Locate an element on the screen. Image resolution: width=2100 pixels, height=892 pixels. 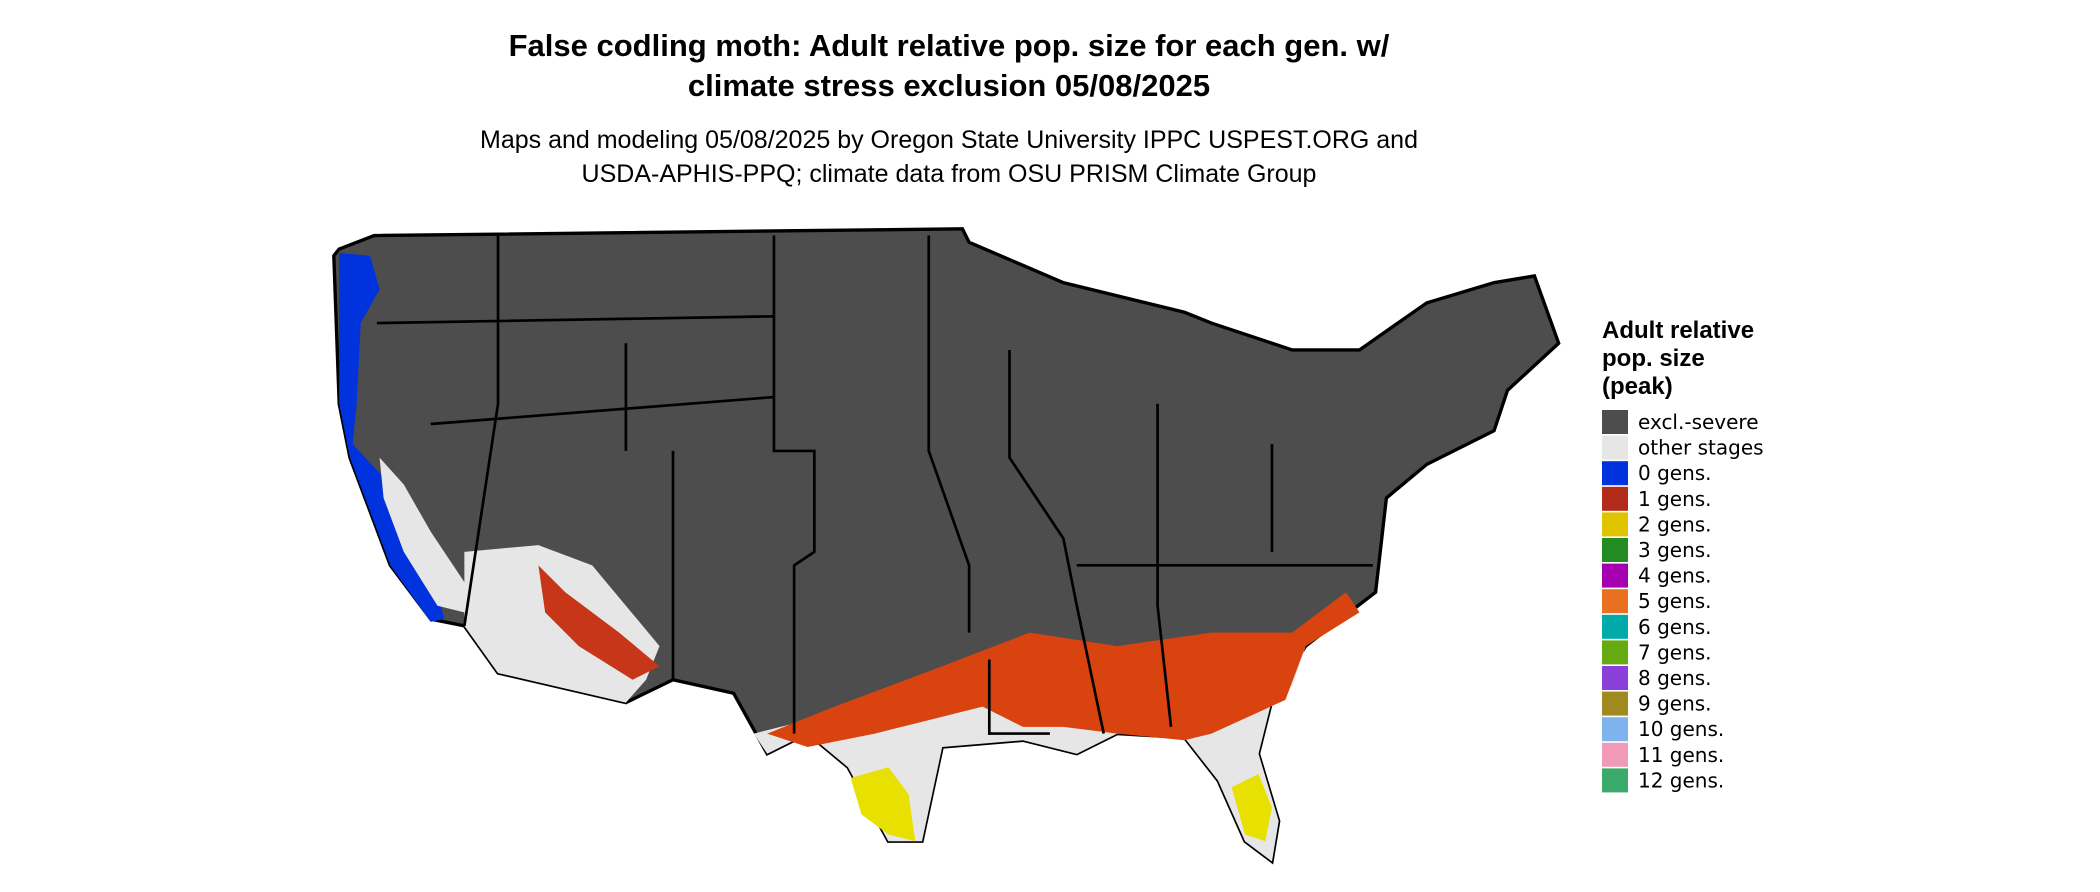
legend-title-line: pop. size is located at coordinates (1653, 358).